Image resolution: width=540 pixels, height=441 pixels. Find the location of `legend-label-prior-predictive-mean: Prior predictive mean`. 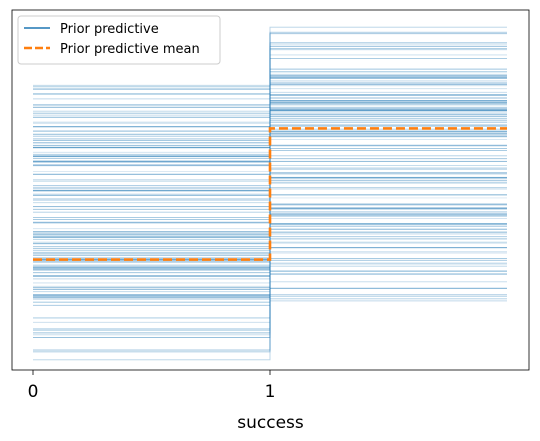

legend-label-prior-predictive-mean: Prior predictive mean is located at coordinates (130, 49).